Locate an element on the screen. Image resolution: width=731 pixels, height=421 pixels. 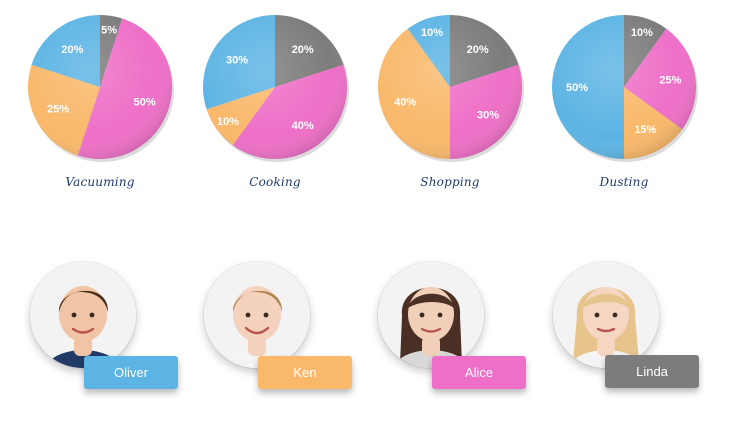
portrait-ken is located at coordinates (257, 315).